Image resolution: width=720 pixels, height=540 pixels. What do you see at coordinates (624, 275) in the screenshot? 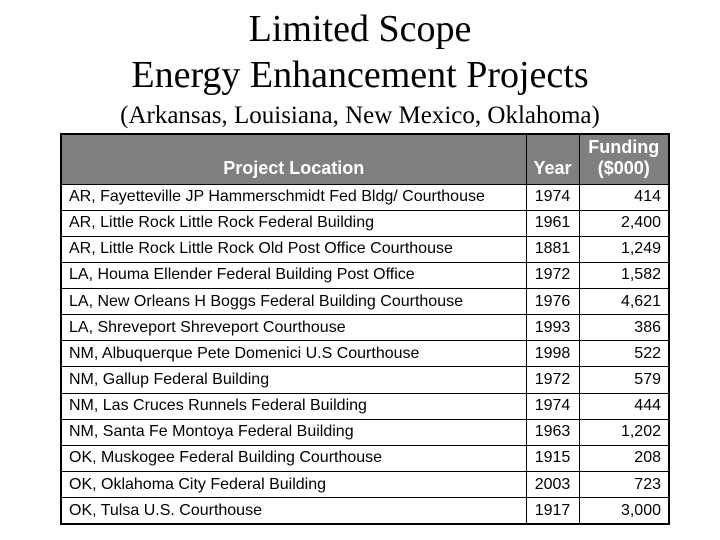
I see `cell-funding: 1,582` at bounding box center [624, 275].